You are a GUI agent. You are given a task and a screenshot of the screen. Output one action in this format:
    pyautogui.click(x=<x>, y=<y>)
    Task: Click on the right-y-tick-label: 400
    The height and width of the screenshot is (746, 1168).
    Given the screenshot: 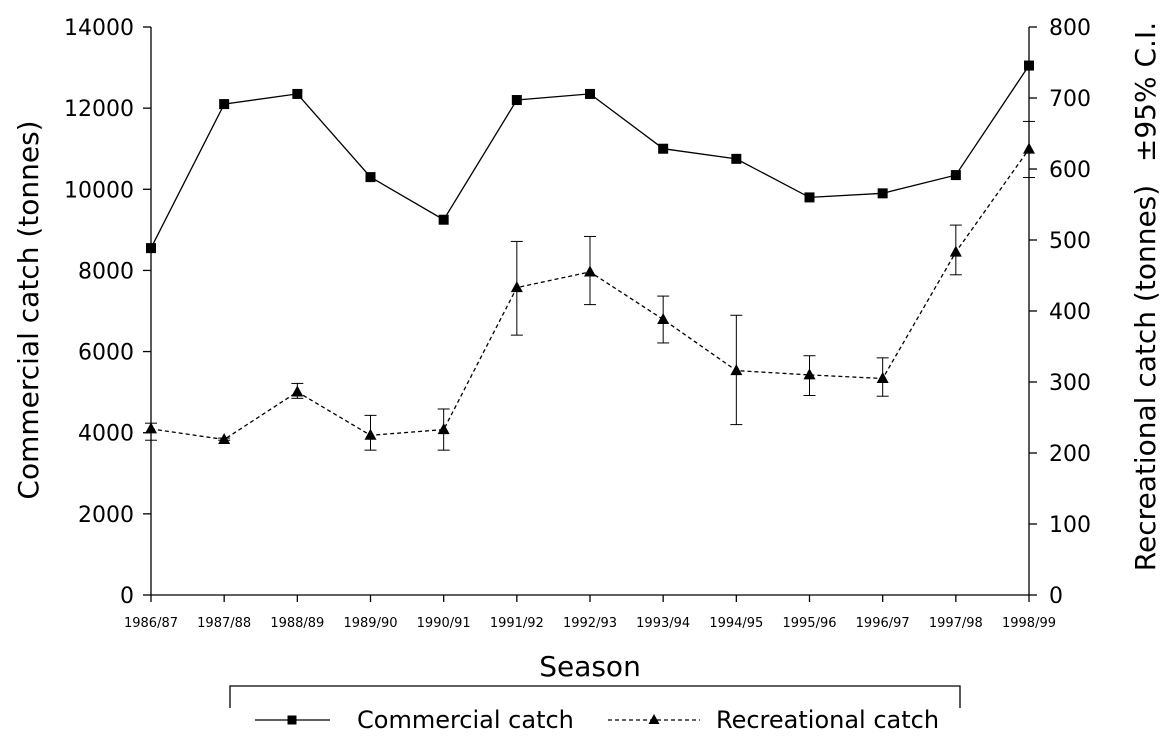 What is the action you would take?
    pyautogui.click(x=1070, y=312)
    